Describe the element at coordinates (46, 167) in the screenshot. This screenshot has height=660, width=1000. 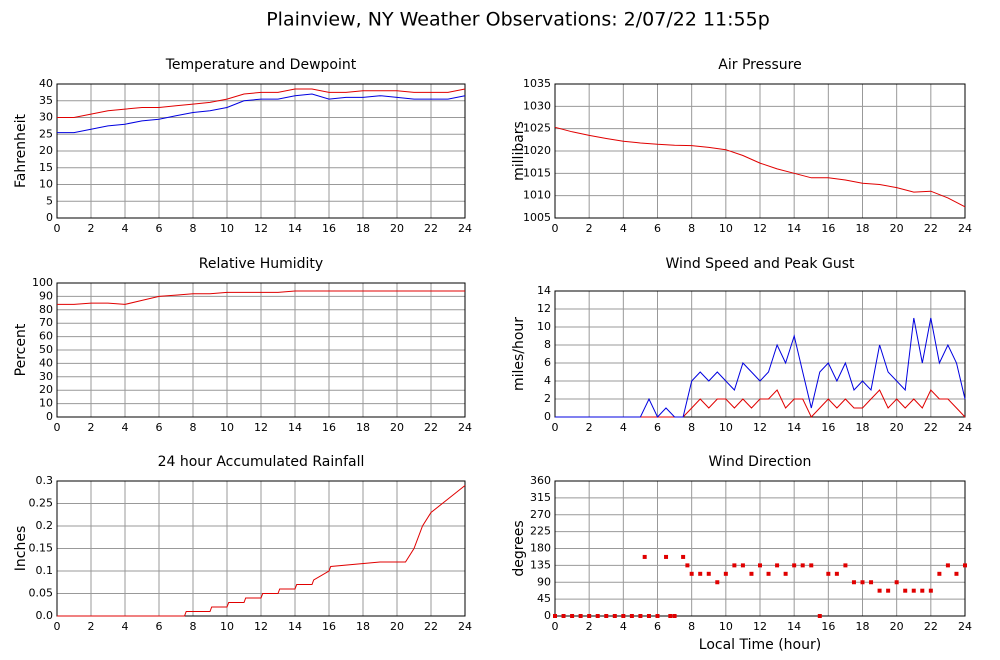
I see `y-tick-label: 15` at that location.